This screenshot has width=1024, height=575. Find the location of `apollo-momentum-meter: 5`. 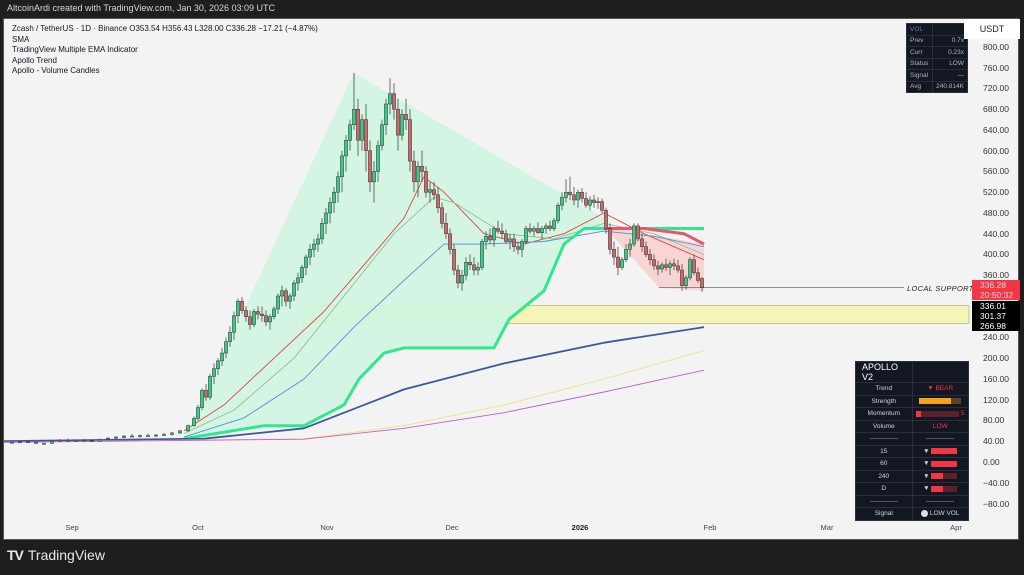

apollo-momentum-meter: 5 is located at coordinates (940, 414).